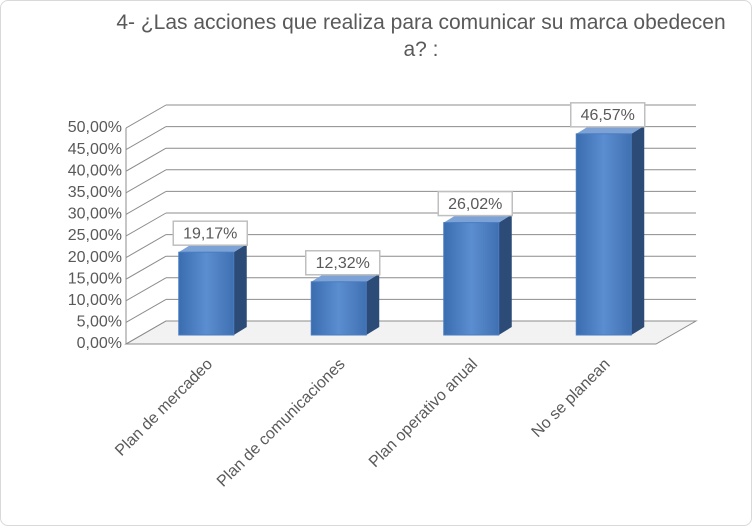 The width and height of the screenshot is (752, 526). What do you see at coordinates (95, 149) in the screenshot?
I see `y-tick-label: 45,00%` at bounding box center [95, 149].